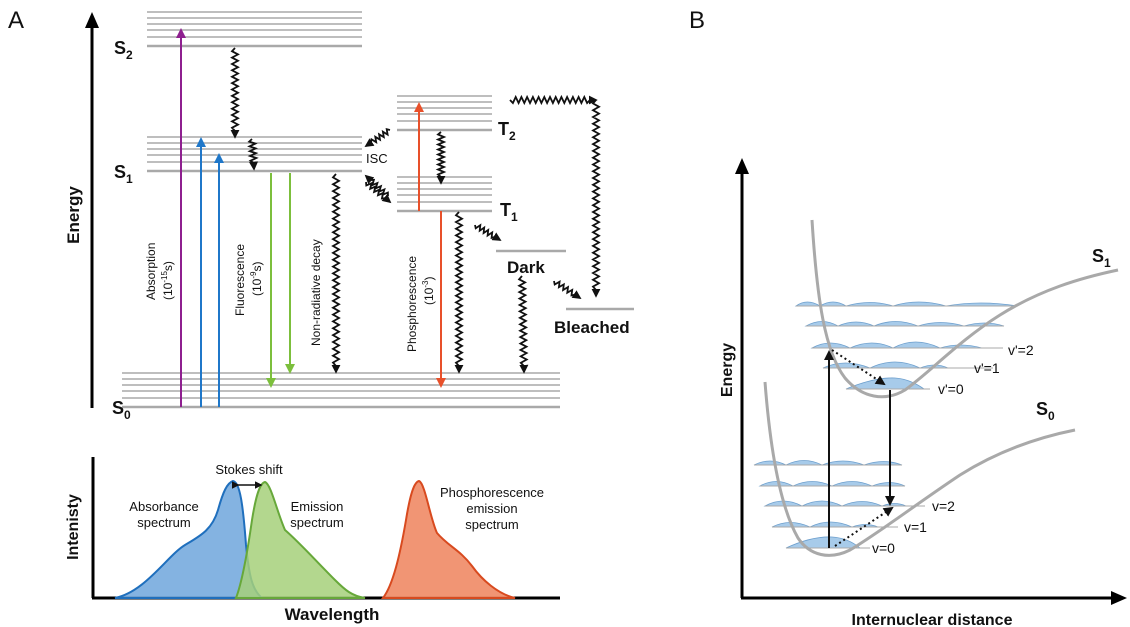 The height and width of the screenshot is (627, 1130). Describe the element at coordinates (951, 389) in the screenshot. I see `level-label-vprime-0: v'=0` at that location.